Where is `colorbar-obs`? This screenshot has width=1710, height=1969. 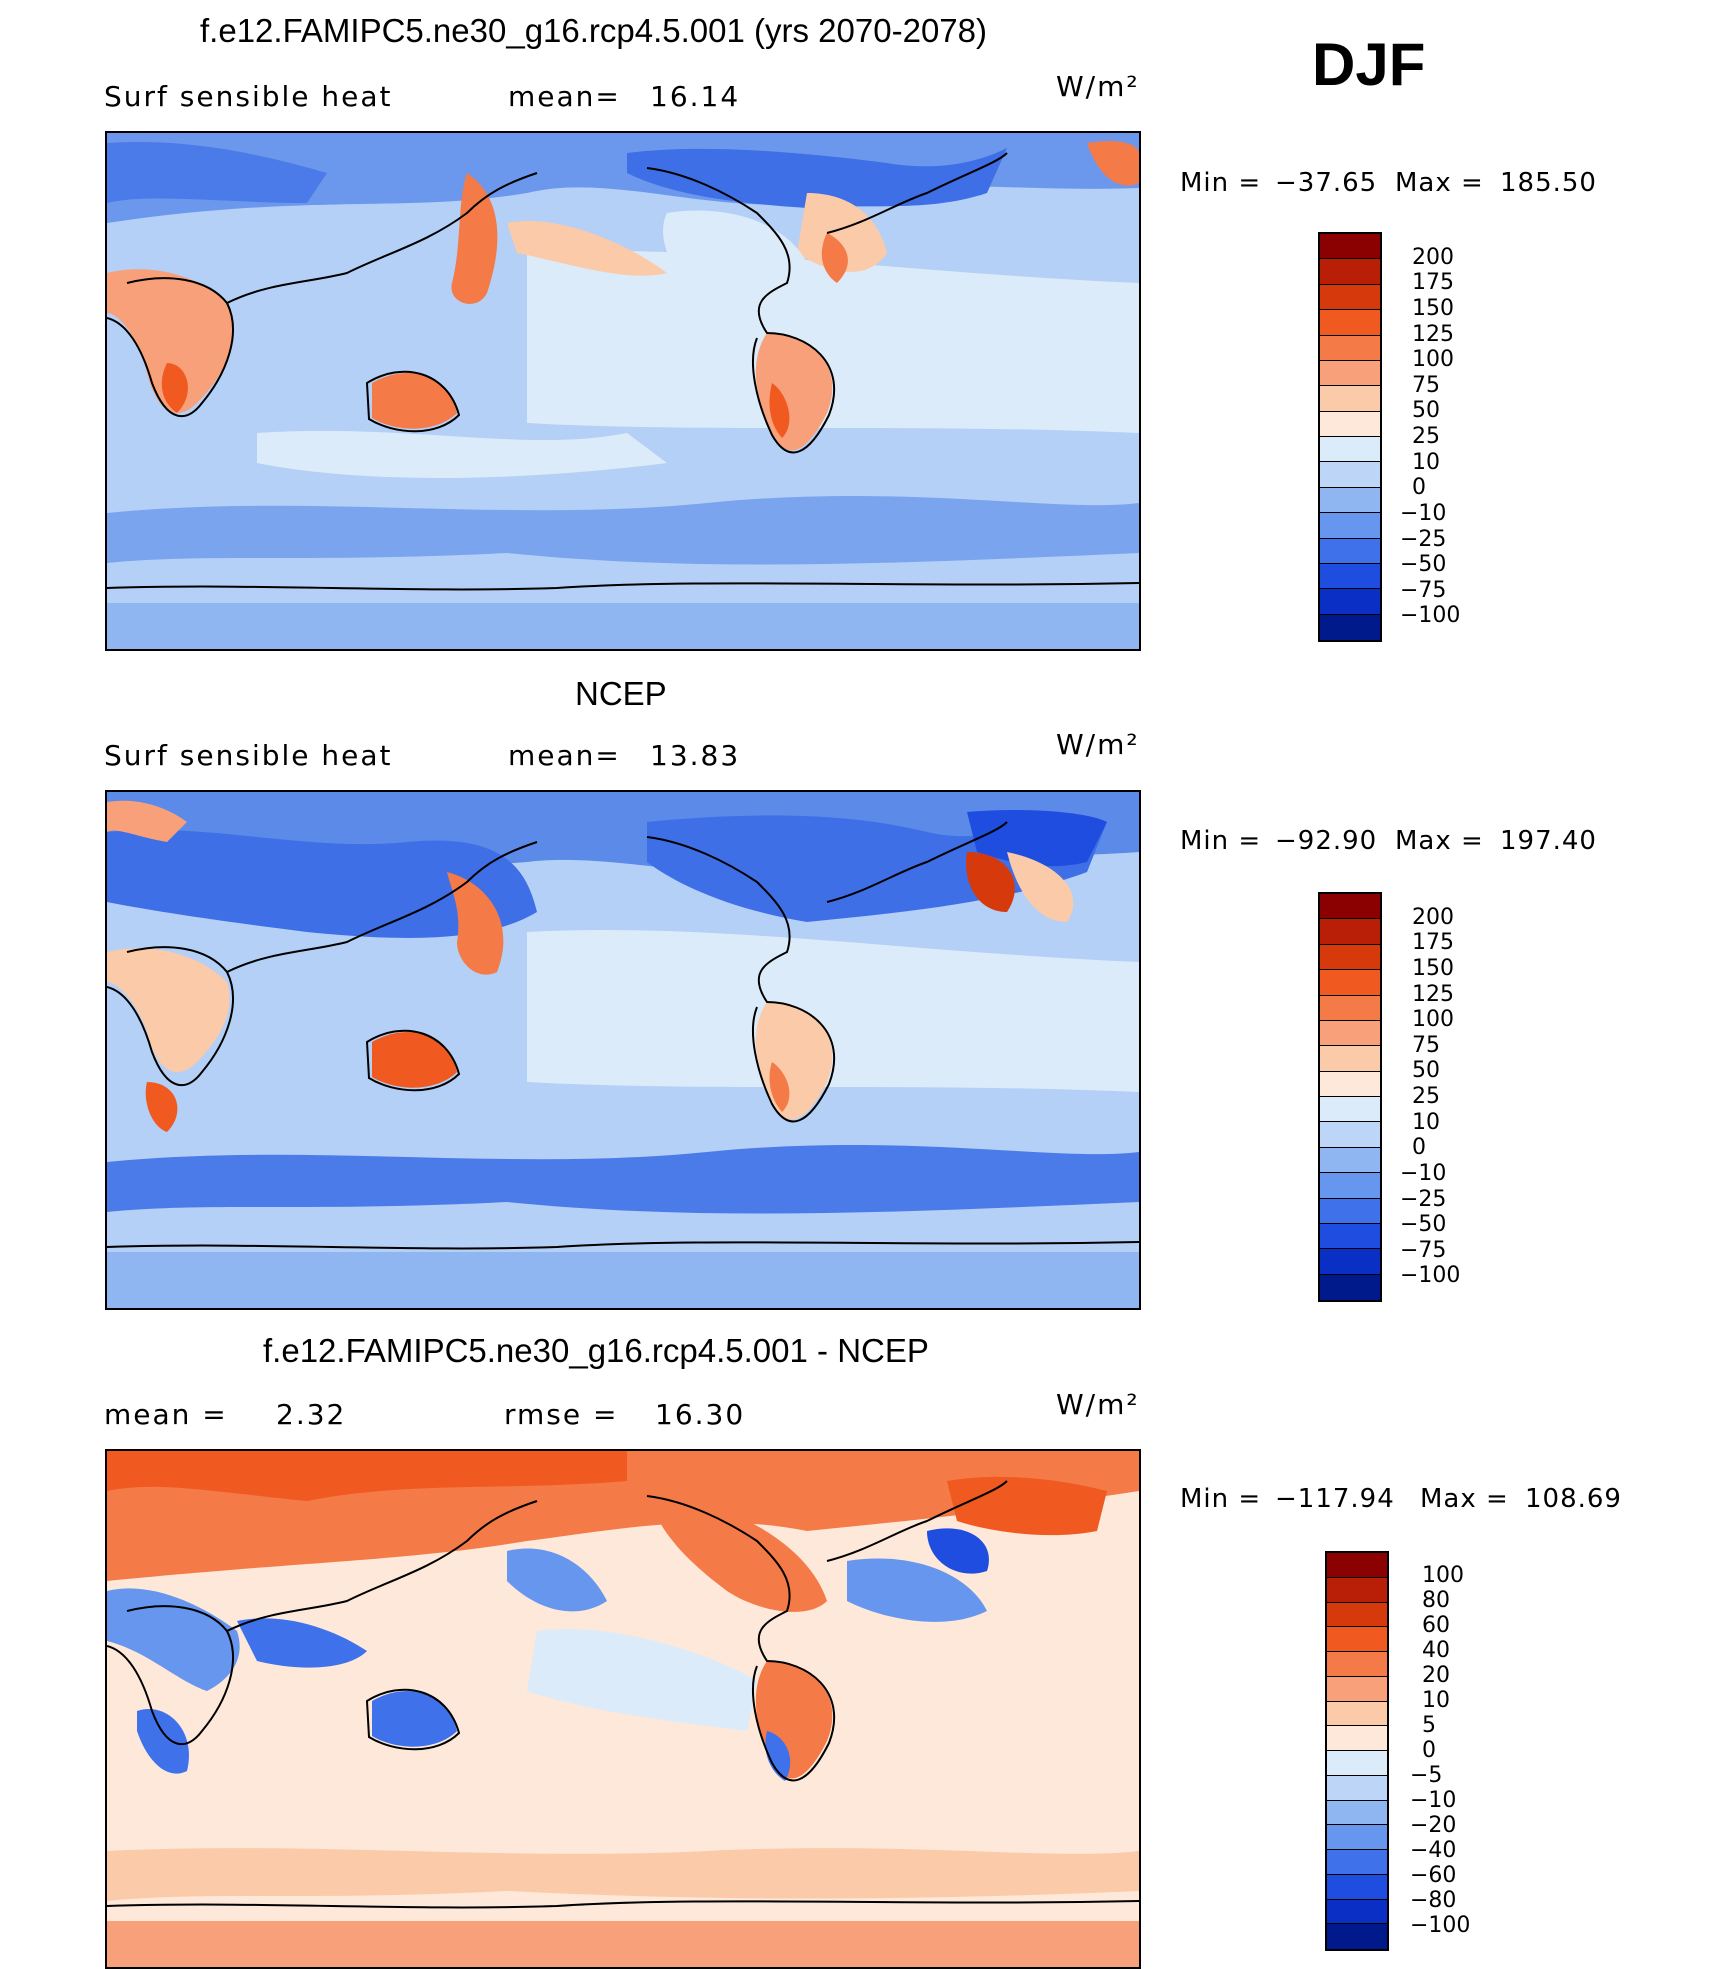
colorbar-obs is located at coordinates (1350, 1097).